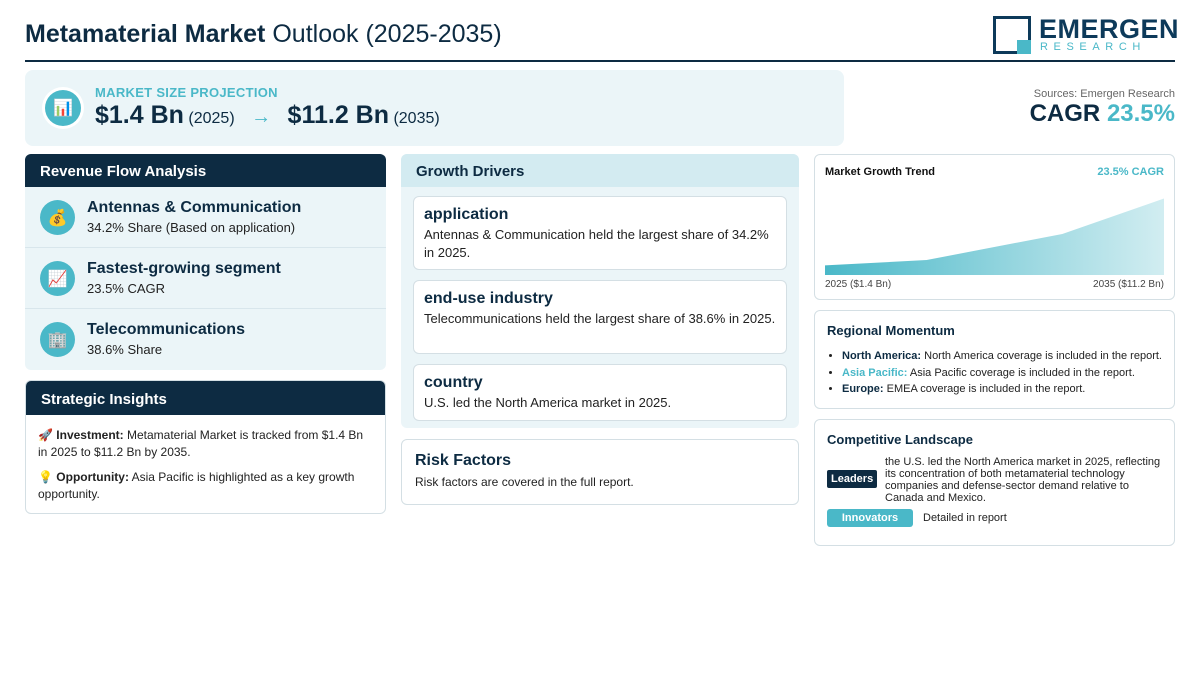 The width and height of the screenshot is (1200, 700). What do you see at coordinates (1130, 172) in the screenshot?
I see `chart-cagr-label: 23.5% CAGR` at bounding box center [1130, 172].